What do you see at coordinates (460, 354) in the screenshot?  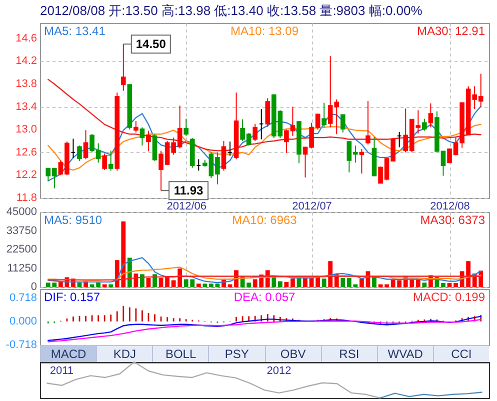 I see `text: CCI` at bounding box center [460, 354].